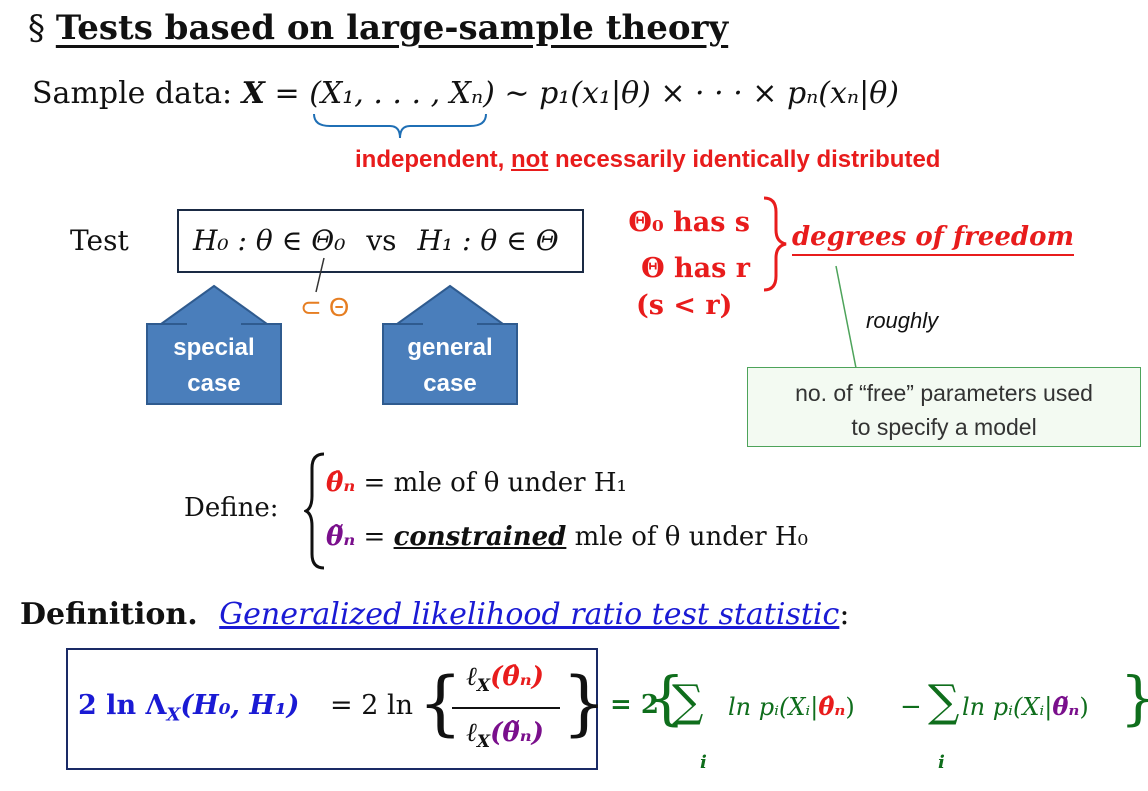 This screenshot has height=791, width=1148. Describe the element at coordinates (695, 268) in the screenshot. I see `dof-line2: Θ has r` at that location.